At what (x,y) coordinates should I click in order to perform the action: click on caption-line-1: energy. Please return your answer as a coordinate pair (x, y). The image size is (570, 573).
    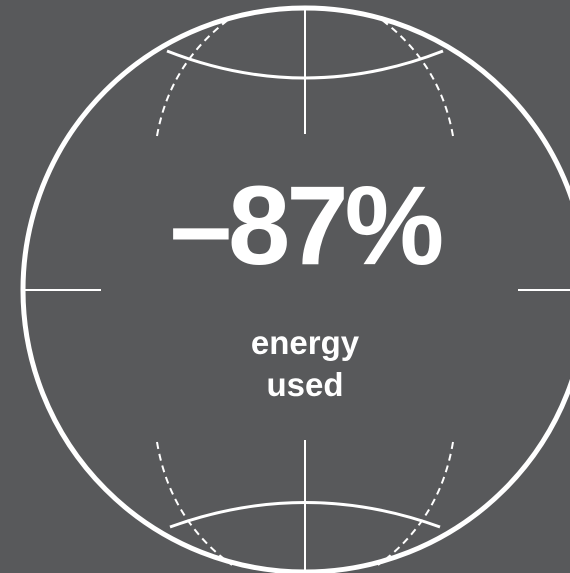
    Looking at the image, I should click on (305, 342).